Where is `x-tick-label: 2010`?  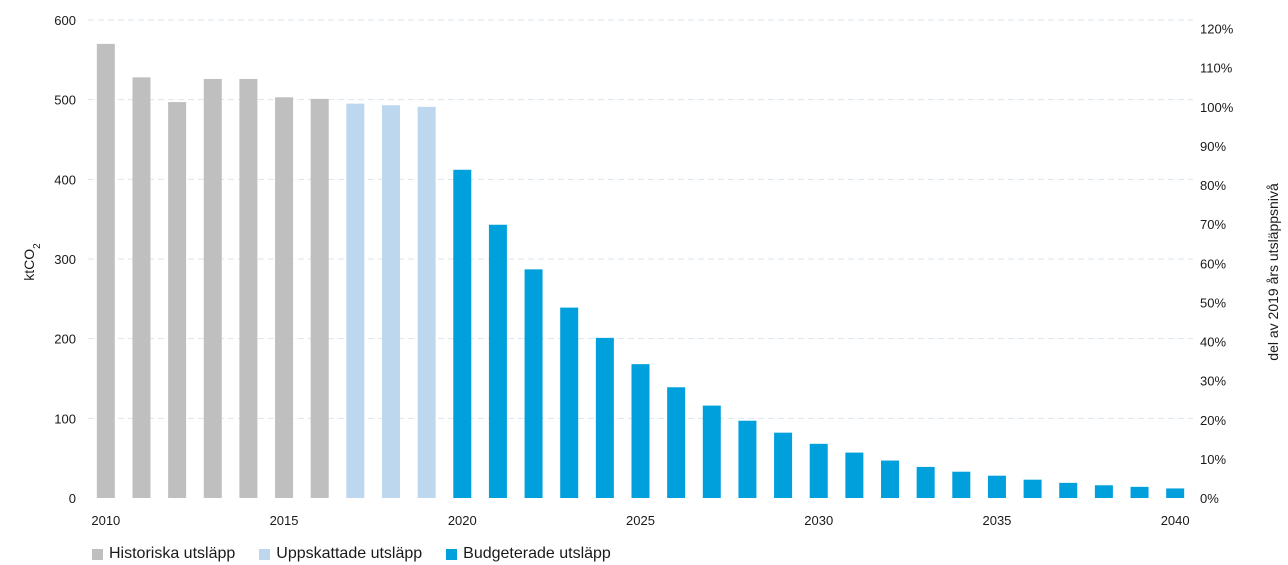 x-tick-label: 2010 is located at coordinates (105, 520).